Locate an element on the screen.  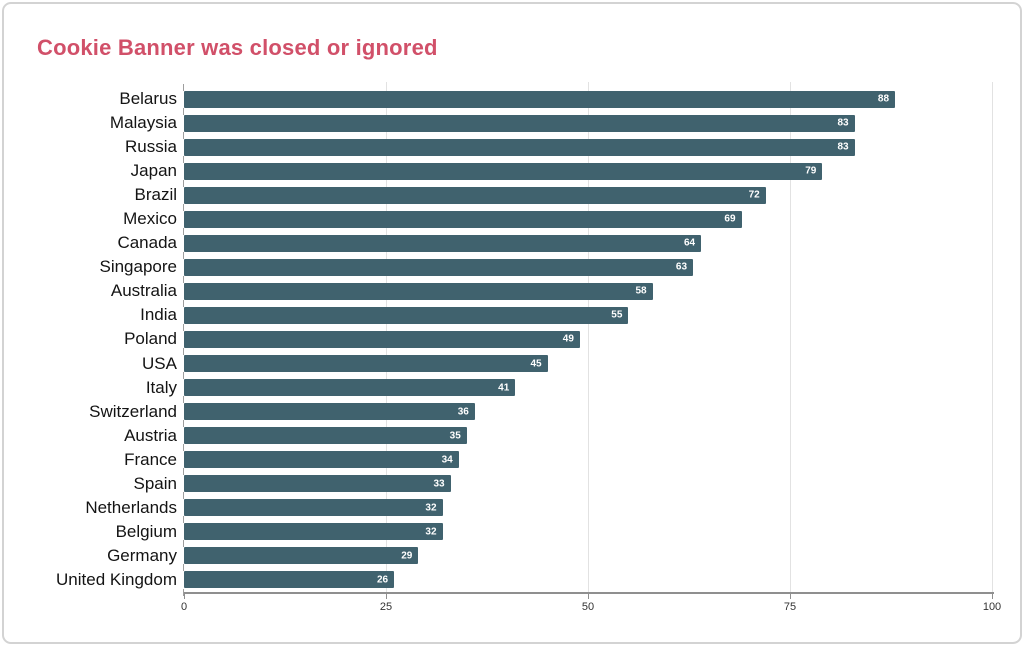
bar-row: Canada 64 is located at coordinates (498, 243).